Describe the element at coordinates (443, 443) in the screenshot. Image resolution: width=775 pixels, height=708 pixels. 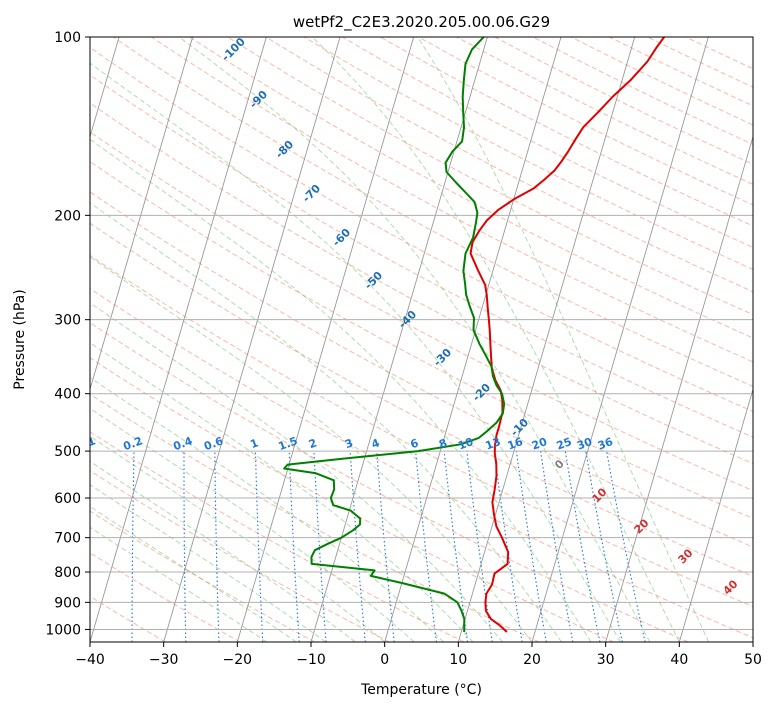
I see `mixing-ratio-label: 8` at that location.